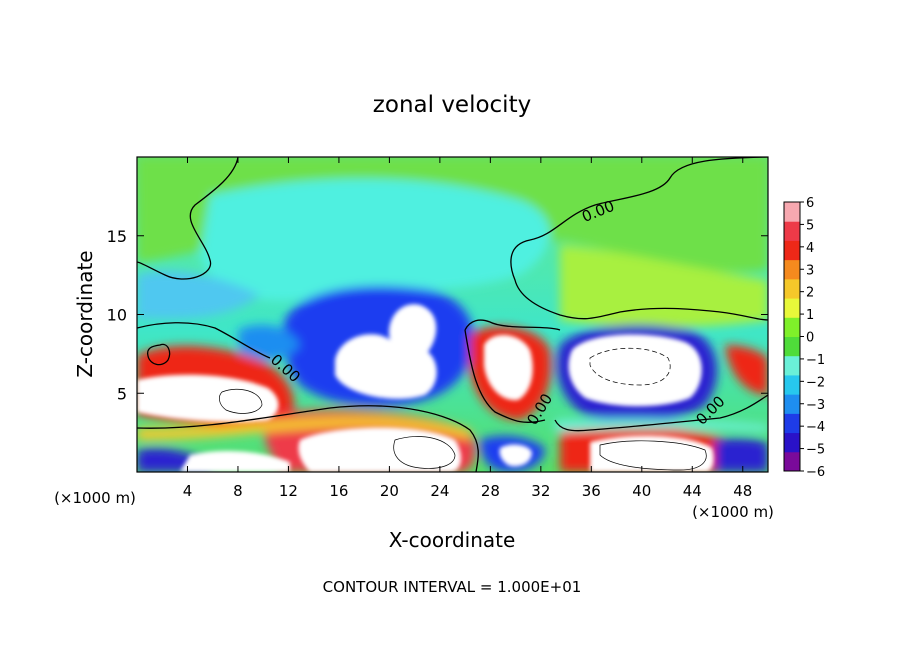  Describe the element at coordinates (512, 325) in the screenshot. I see `contour-zero-mid` at that location.